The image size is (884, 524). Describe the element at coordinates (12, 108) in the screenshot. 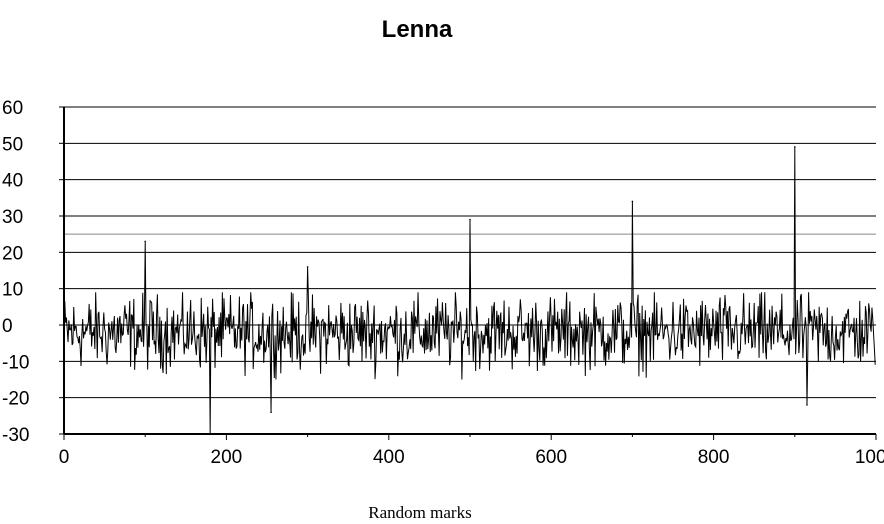

I see `y-tick-label: 60` at that location.